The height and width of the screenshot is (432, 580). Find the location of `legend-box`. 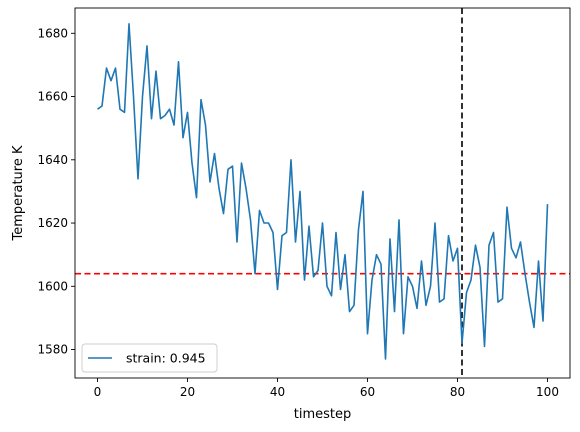

legend-box is located at coordinates (149, 358).